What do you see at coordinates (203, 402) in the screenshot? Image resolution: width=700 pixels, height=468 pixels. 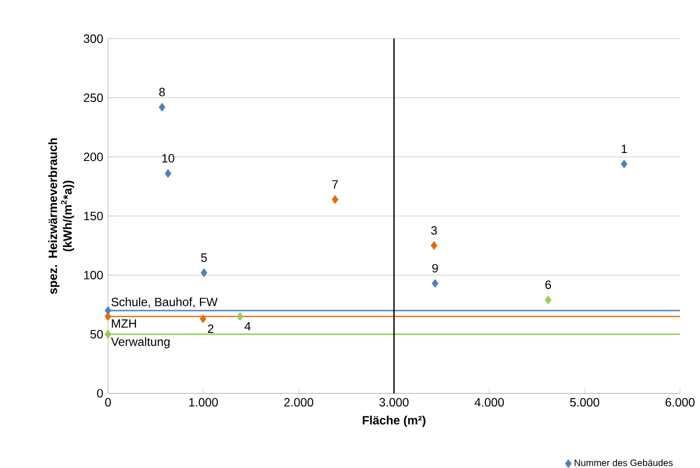 I see `x-tick-label: 1.000` at bounding box center [203, 402].